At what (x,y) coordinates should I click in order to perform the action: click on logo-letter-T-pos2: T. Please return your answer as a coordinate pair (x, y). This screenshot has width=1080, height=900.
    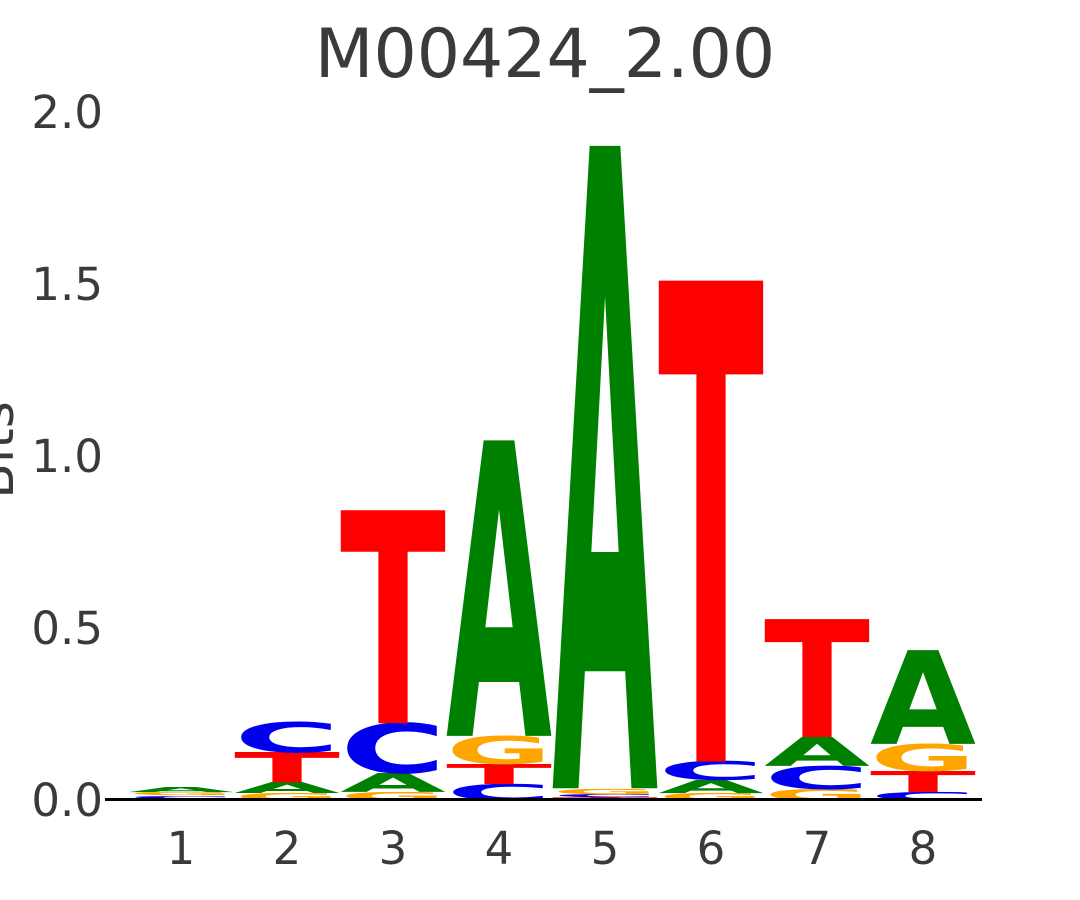
    Looking at the image, I should click on (287, 768).